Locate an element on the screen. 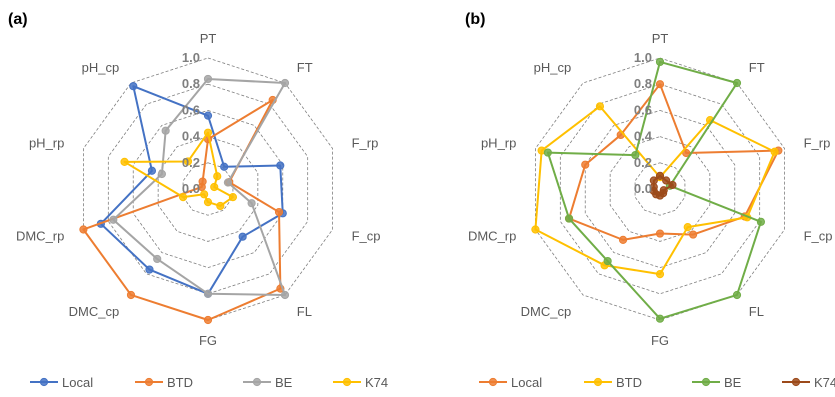  panel-label: (a) is located at coordinates (18, 19).